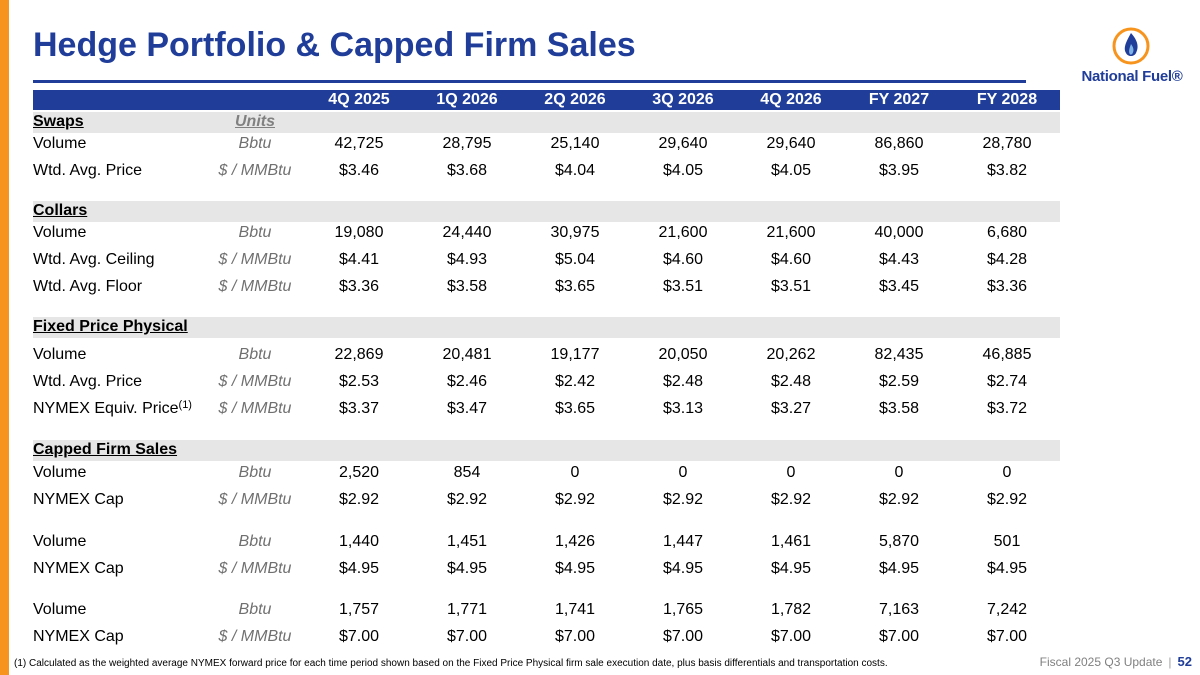 The image size is (1200, 675). Describe the element at coordinates (112, 408) in the screenshot. I see `row-label: NYMEX Equiv. Price(1)` at that location.